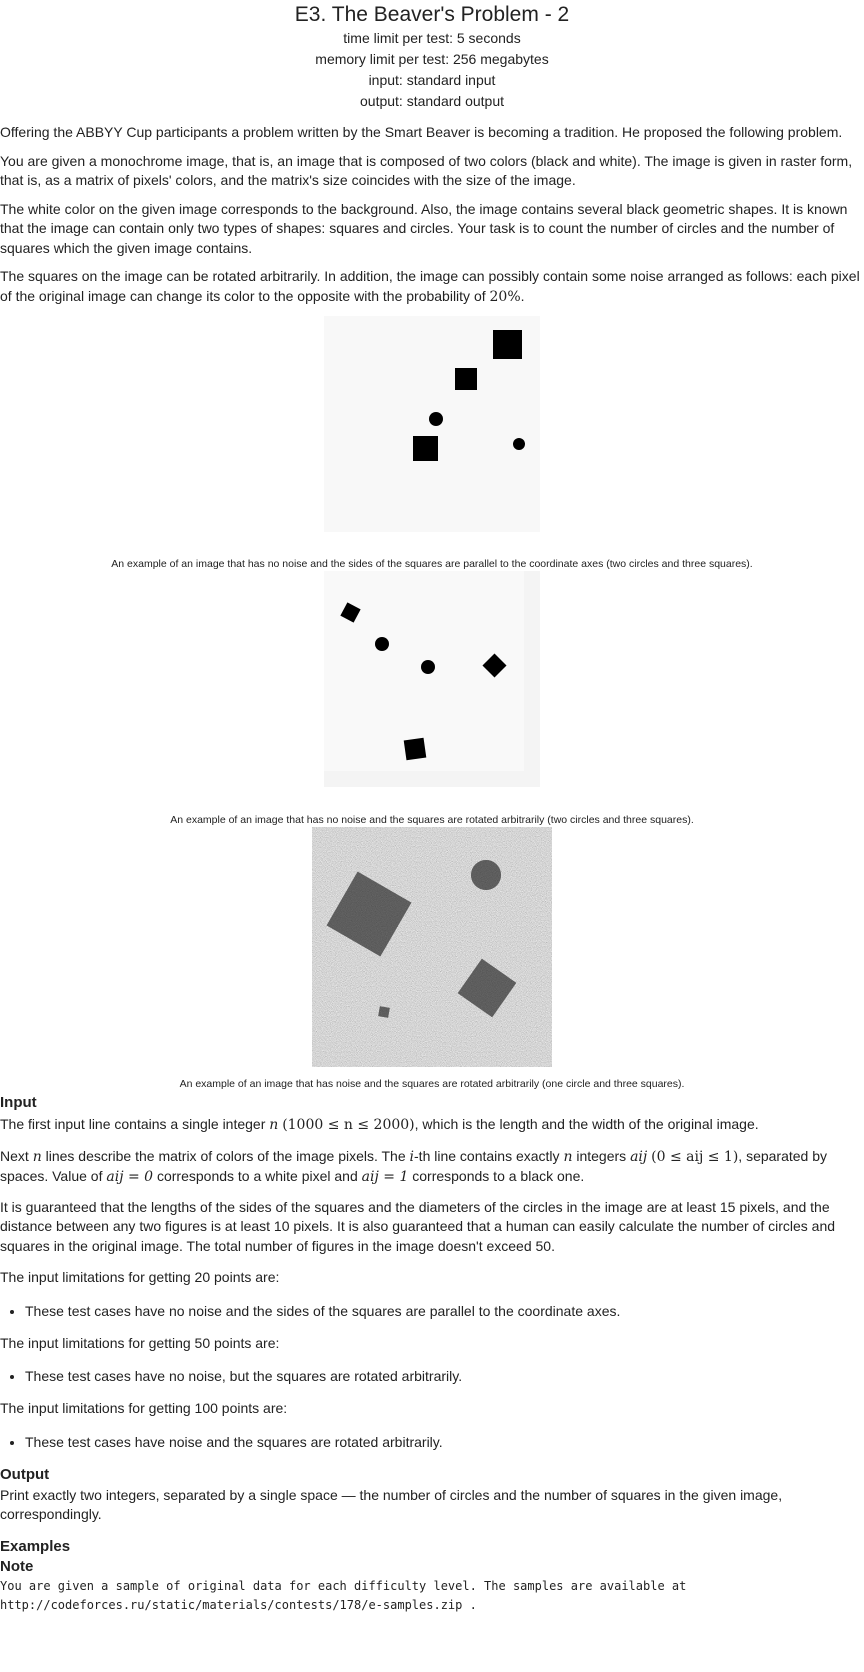 Image resolution: width=864 pixels, height=1672 pixels. What do you see at coordinates (432, 1547) in the screenshot?
I see `examples-section: Examples` at bounding box center [432, 1547].